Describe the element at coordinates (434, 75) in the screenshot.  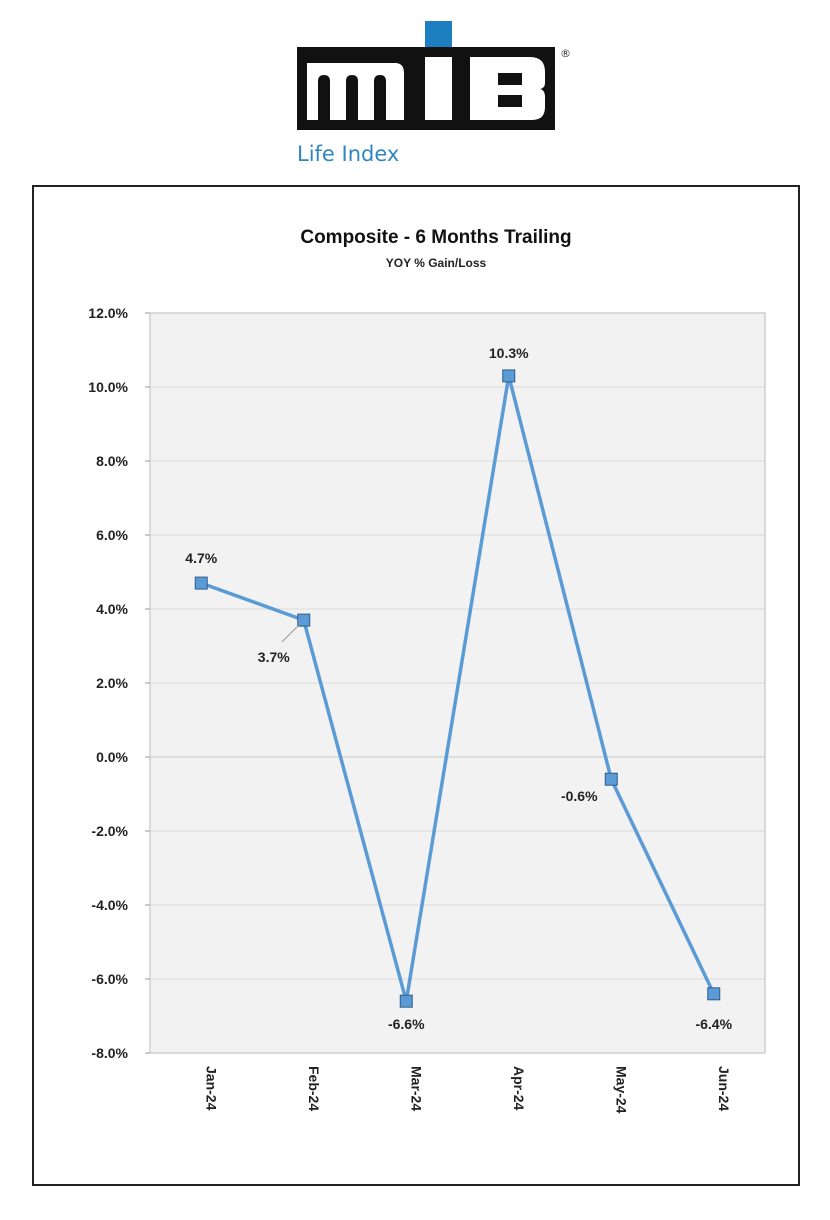
I see `mib-logo: ®` at that location.